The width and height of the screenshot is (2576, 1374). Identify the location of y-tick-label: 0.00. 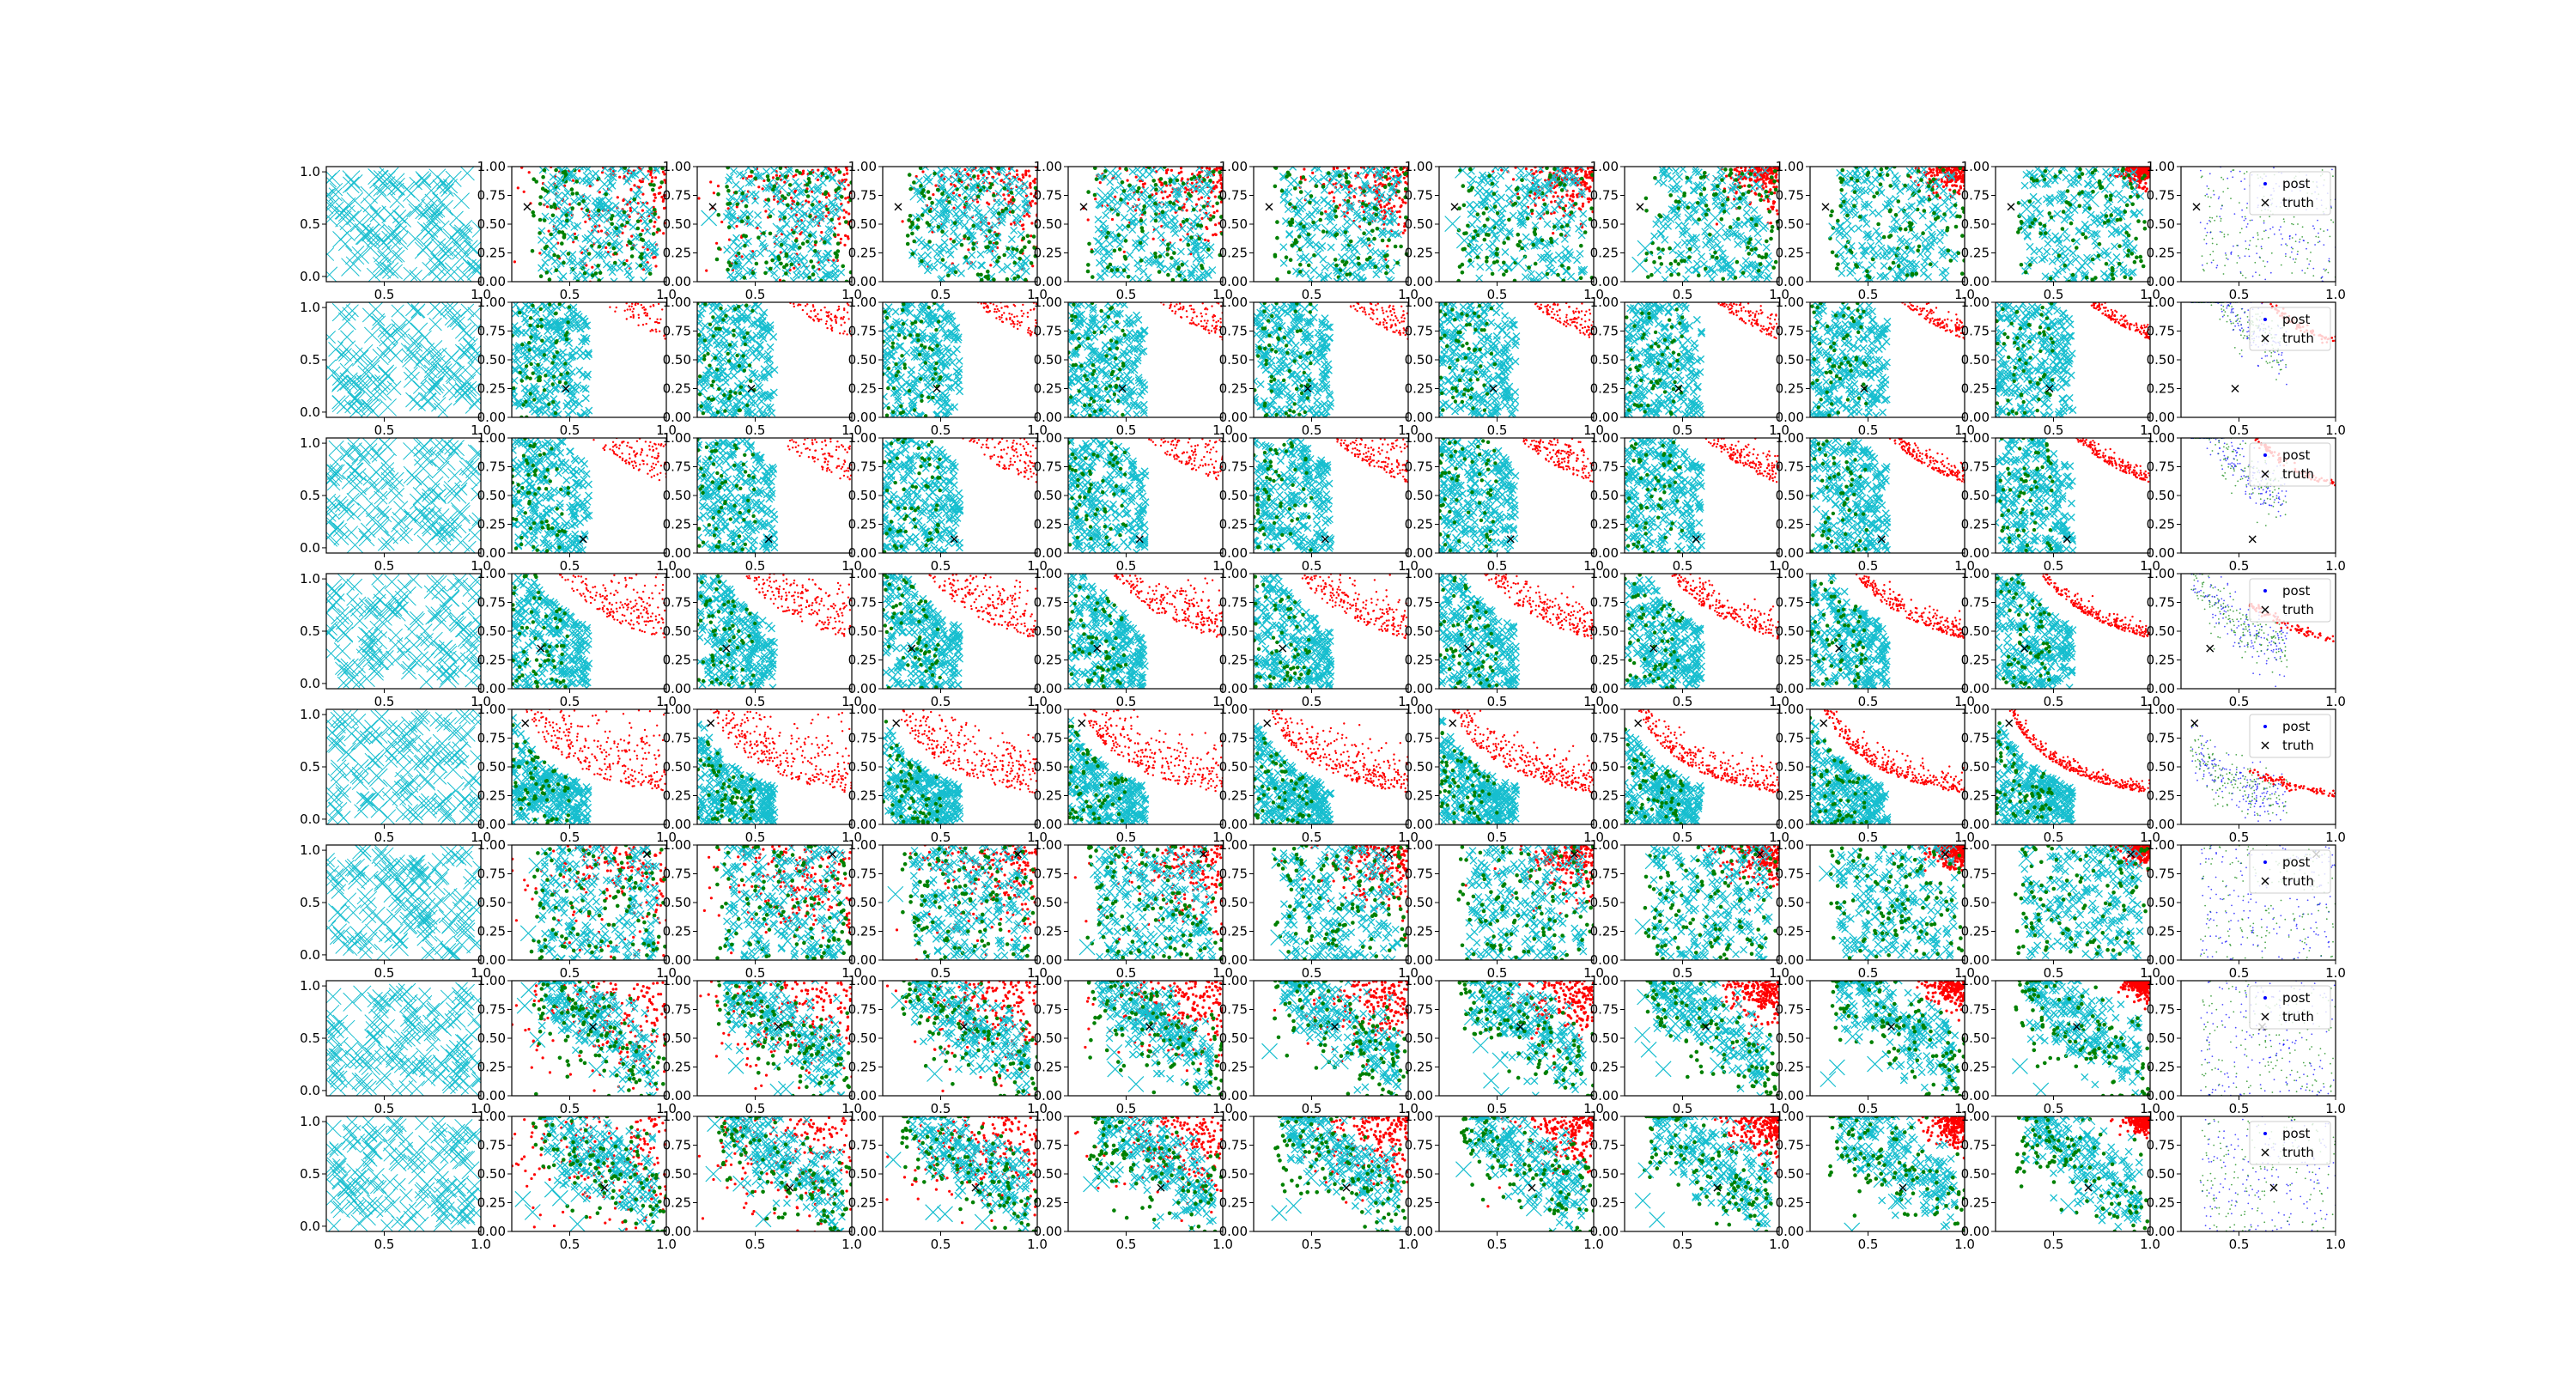
(677, 281).